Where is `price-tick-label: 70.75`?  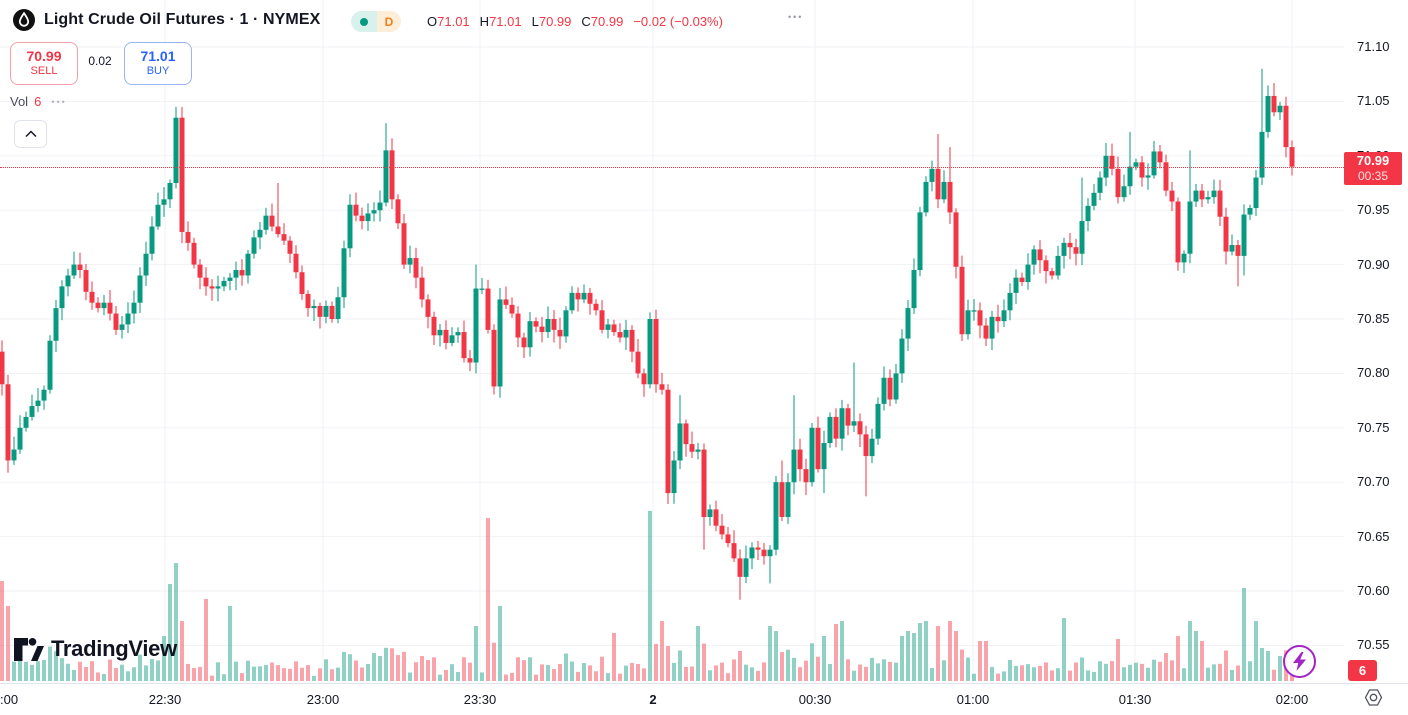 price-tick-label: 70.75 is located at coordinates (1373, 427).